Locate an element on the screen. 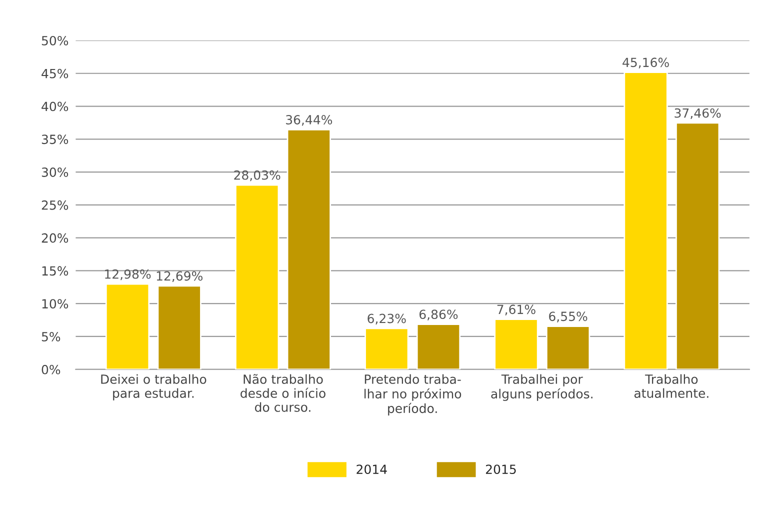  data-label: 12,69% is located at coordinates (179, 276).